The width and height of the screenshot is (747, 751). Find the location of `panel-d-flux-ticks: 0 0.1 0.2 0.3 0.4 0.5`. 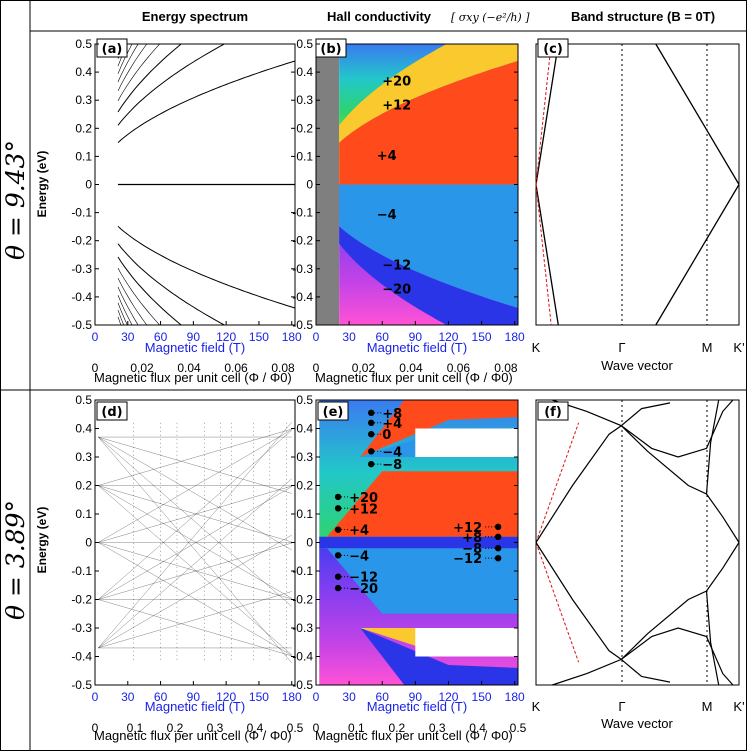

panel-d-flux-ticks: 0 0.1 0.2 0.3 0.4 0.5 is located at coordinates (198, 728).